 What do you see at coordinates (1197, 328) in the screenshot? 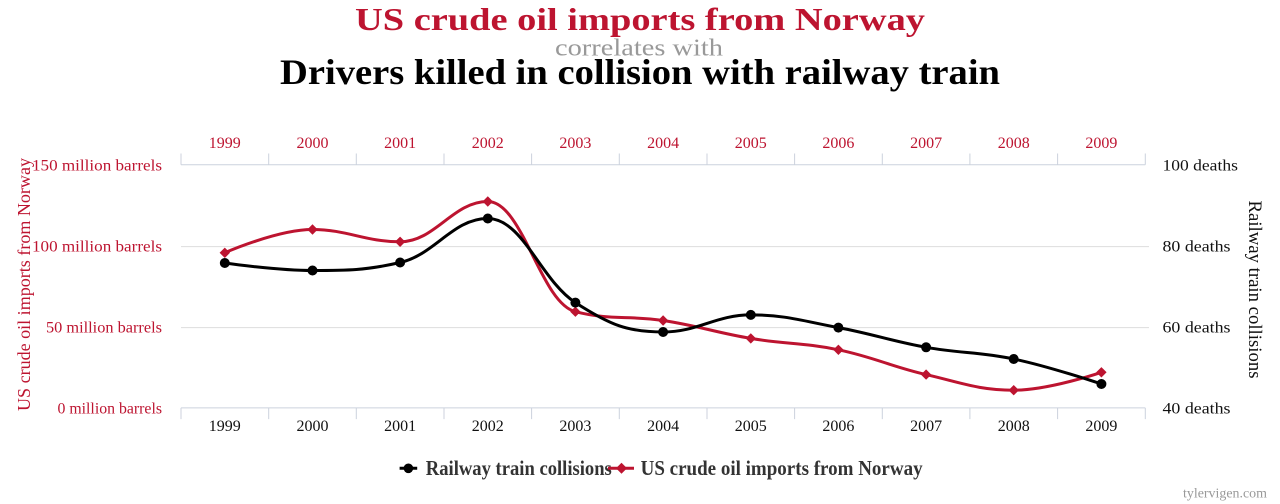
I see `svg-text: 60 deaths` at bounding box center [1197, 328].